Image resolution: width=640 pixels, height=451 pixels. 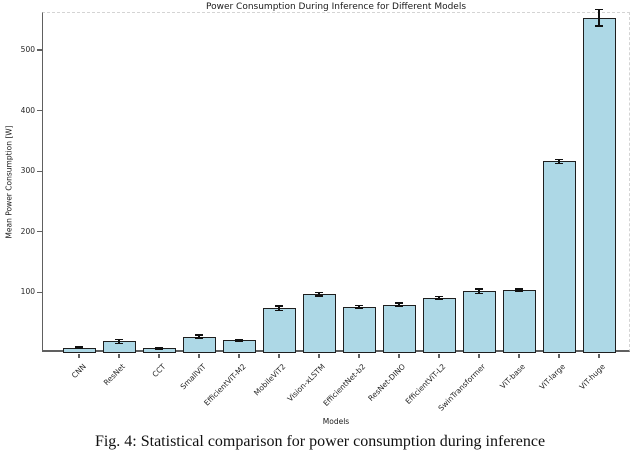 I want to click on x-tick-label-ViT-huge: ViT-huge, so click(x=592, y=377).